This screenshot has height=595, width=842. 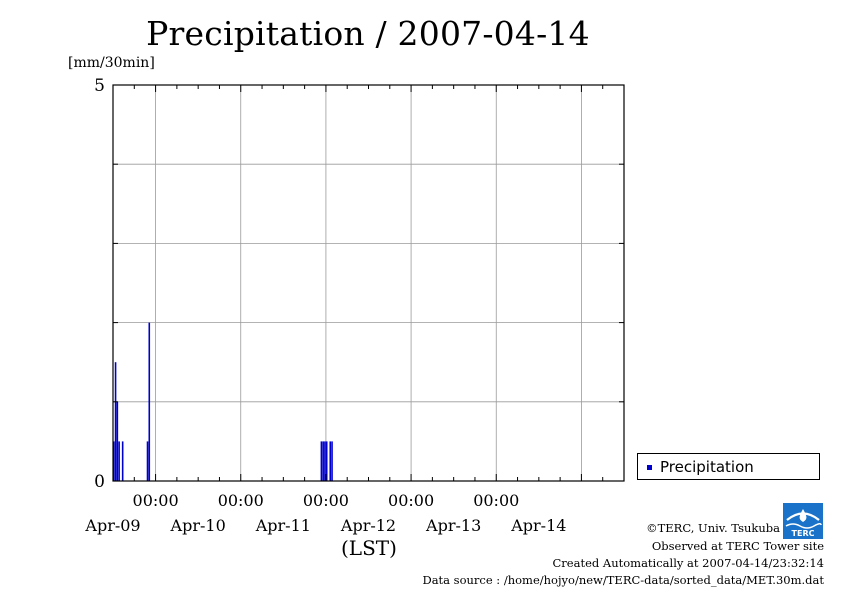 What do you see at coordinates (99, 482) in the screenshot?
I see `y-tick-label: 0` at bounding box center [99, 482].